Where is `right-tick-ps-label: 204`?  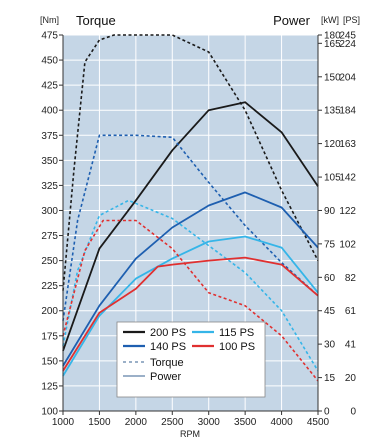
right-tick-ps-label: 204 is located at coordinates (347, 77).